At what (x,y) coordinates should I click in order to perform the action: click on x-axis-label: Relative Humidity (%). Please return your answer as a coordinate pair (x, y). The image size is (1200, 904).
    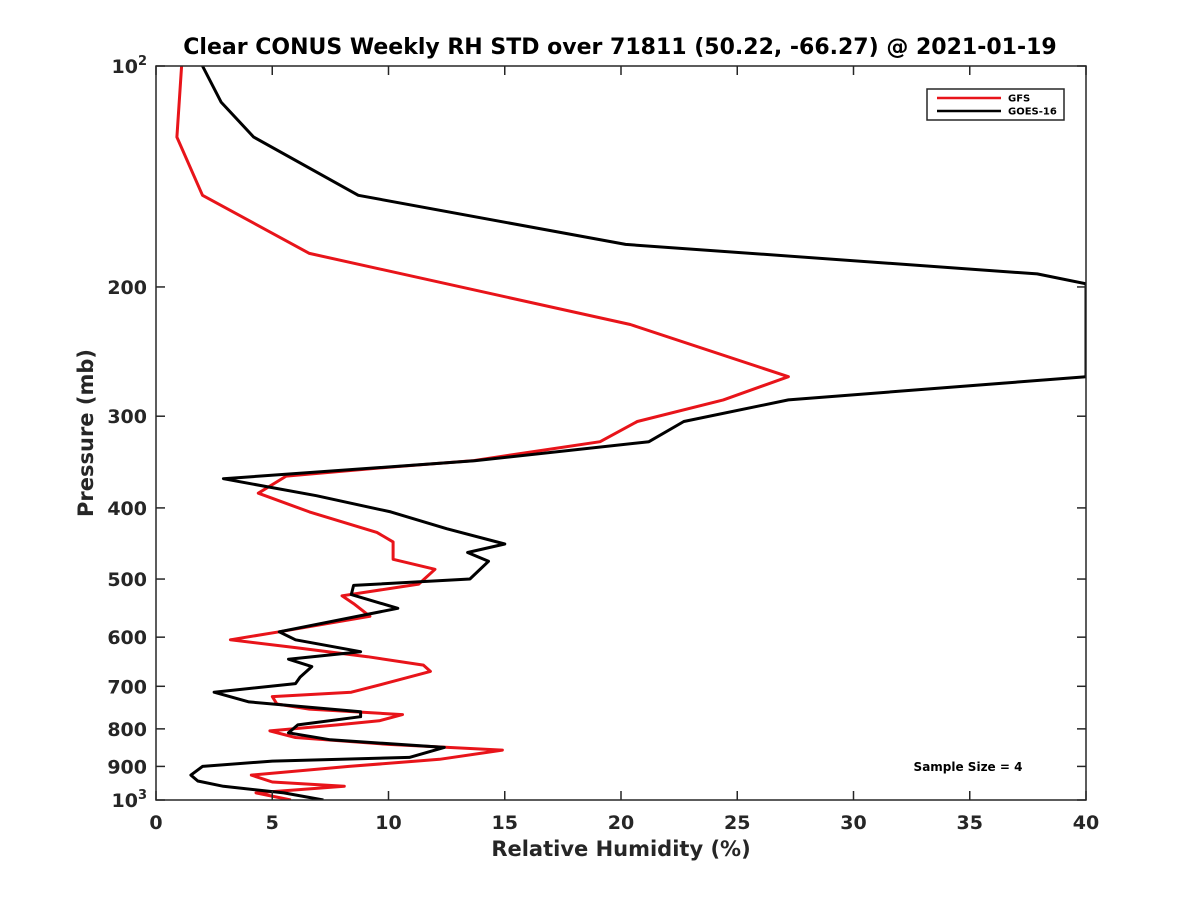
    Looking at the image, I should click on (620, 849).